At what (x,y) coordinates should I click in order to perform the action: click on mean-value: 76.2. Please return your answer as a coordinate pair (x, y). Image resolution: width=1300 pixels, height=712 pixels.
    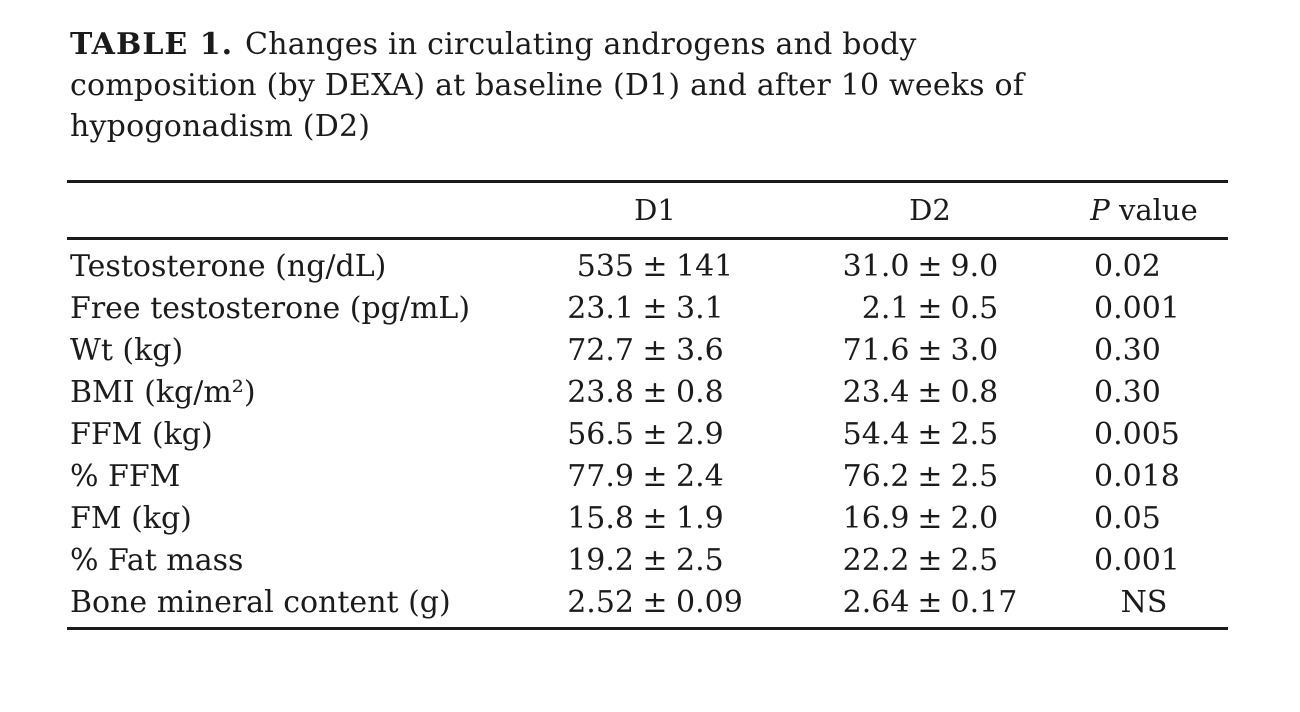
    Looking at the image, I should click on (876, 476).